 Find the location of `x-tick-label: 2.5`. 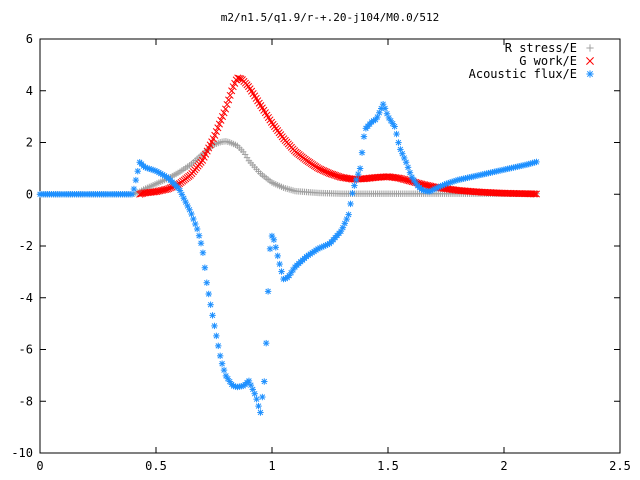

x-tick-label: 2.5 is located at coordinates (620, 466).